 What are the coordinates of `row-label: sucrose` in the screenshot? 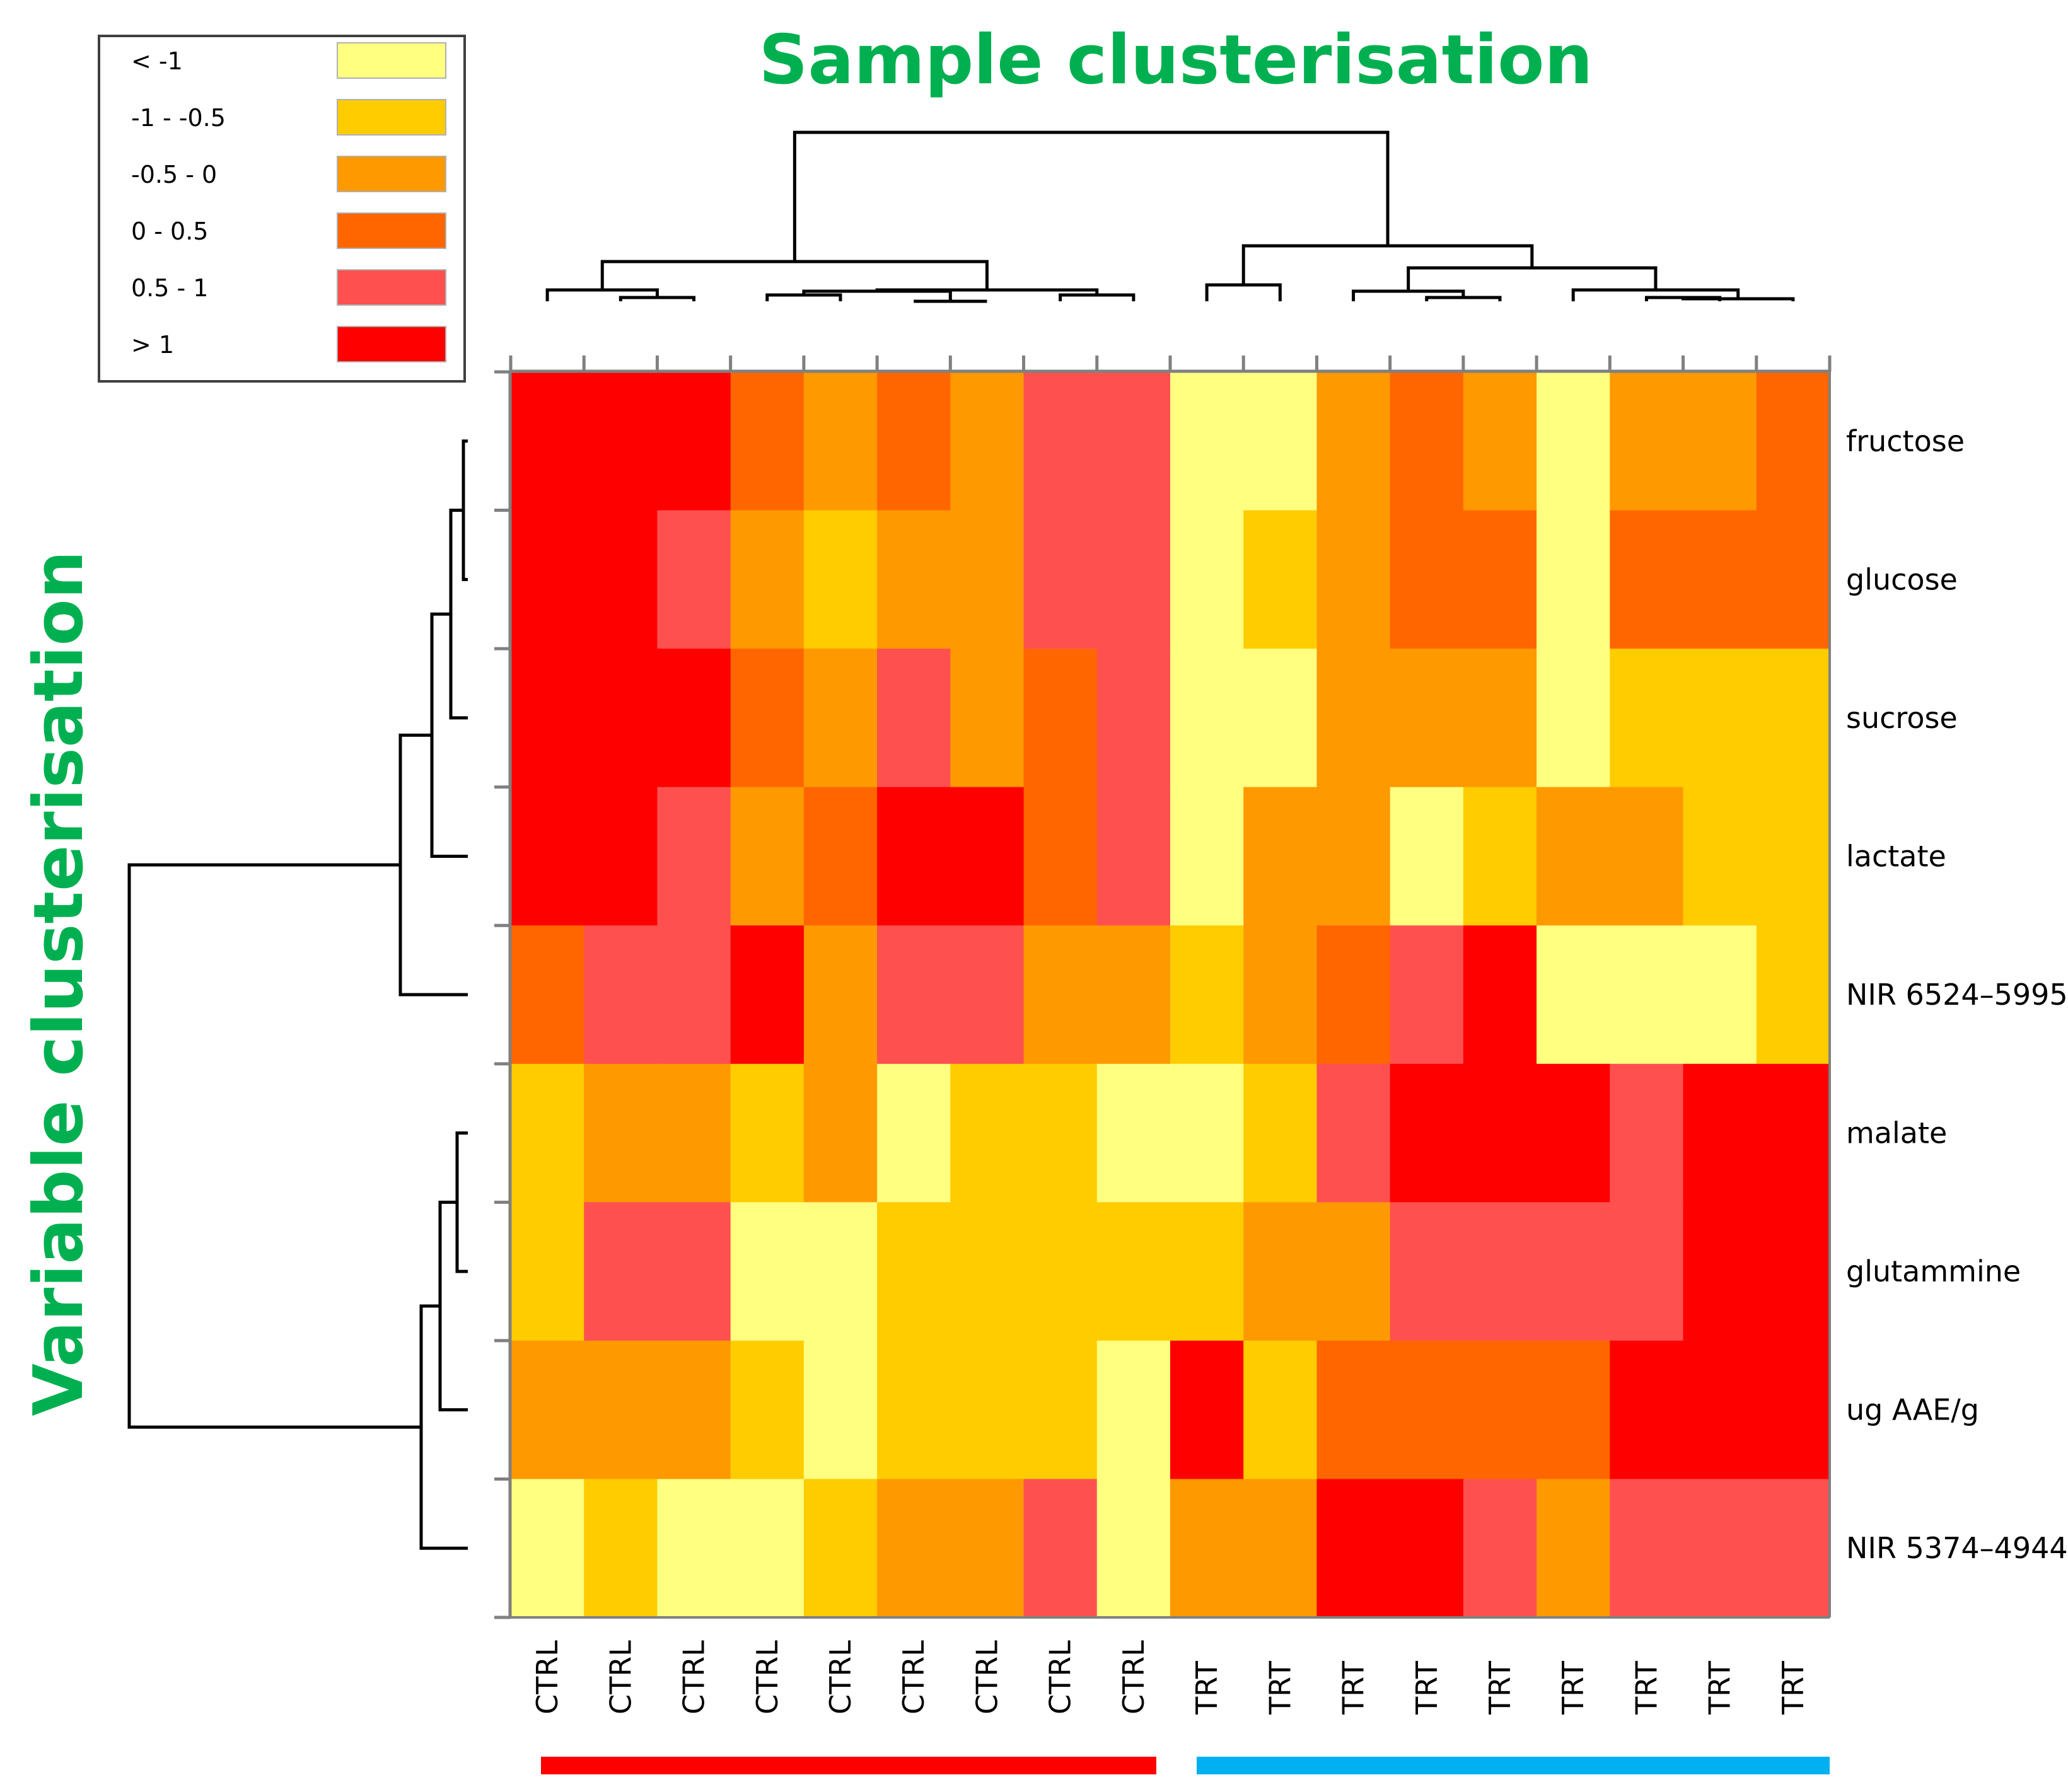 It's located at (1902, 718).